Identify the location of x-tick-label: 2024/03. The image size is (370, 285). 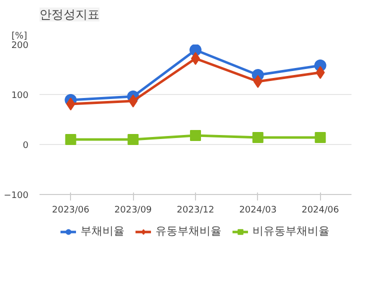
(258, 211).